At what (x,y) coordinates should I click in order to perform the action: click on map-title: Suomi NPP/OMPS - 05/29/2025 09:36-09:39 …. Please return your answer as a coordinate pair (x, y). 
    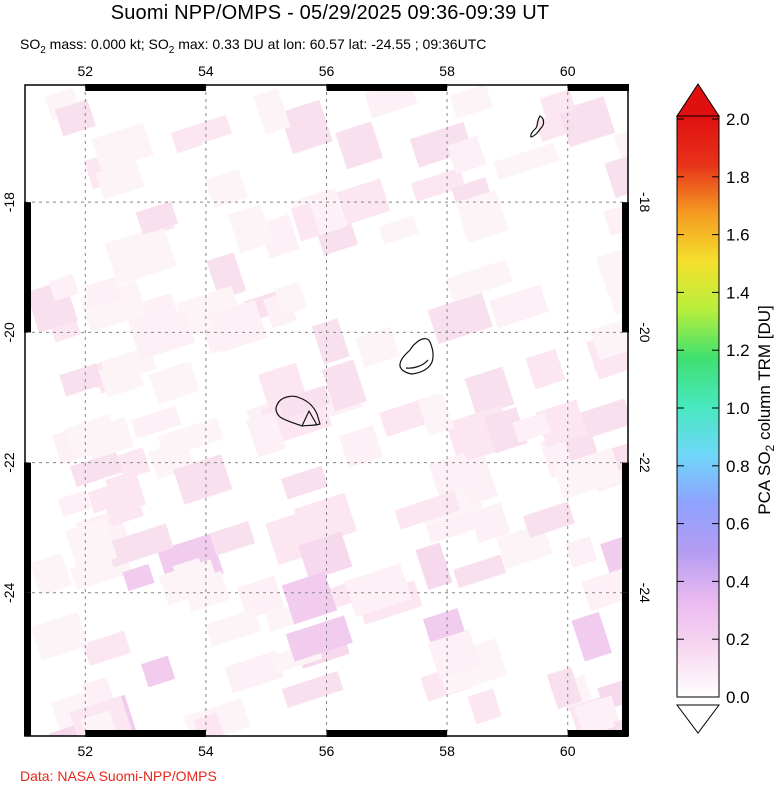
    Looking at the image, I should click on (330, 13).